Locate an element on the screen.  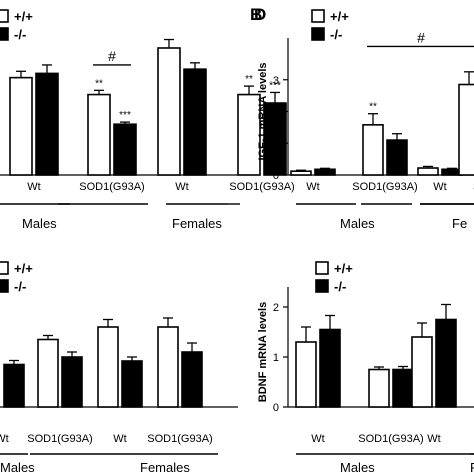
panel1-legend-label: +/+ is located at coordinates (23, 16).